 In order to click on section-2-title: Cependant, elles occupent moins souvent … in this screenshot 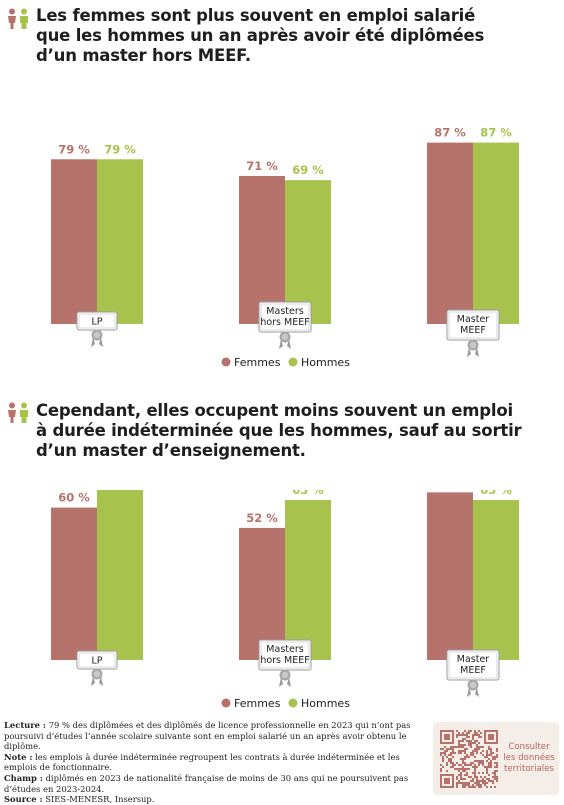, I will do `click(296, 431)`.